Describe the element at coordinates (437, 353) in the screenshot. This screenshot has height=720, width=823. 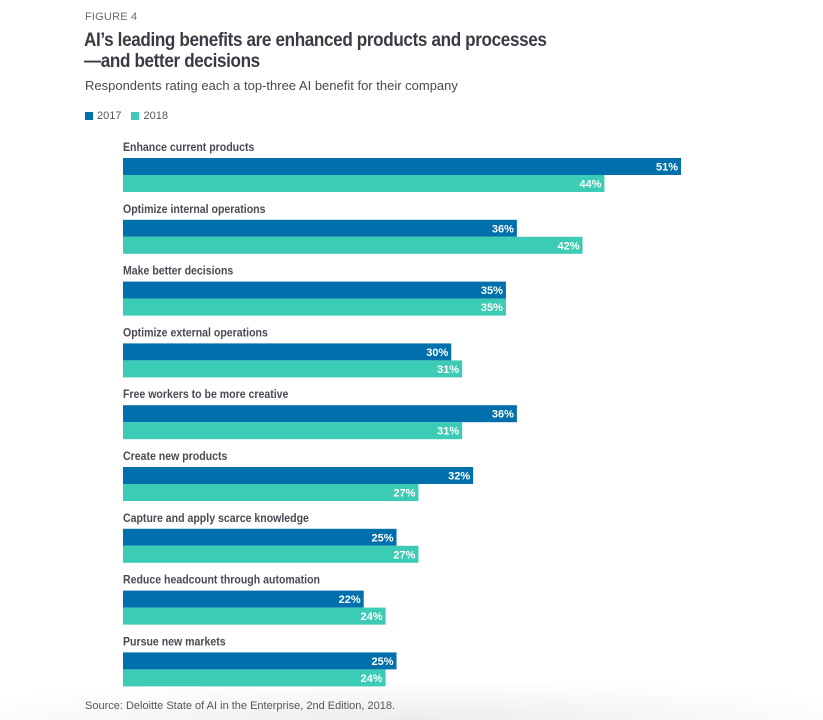
I see `value-label-2017: 30%` at that location.